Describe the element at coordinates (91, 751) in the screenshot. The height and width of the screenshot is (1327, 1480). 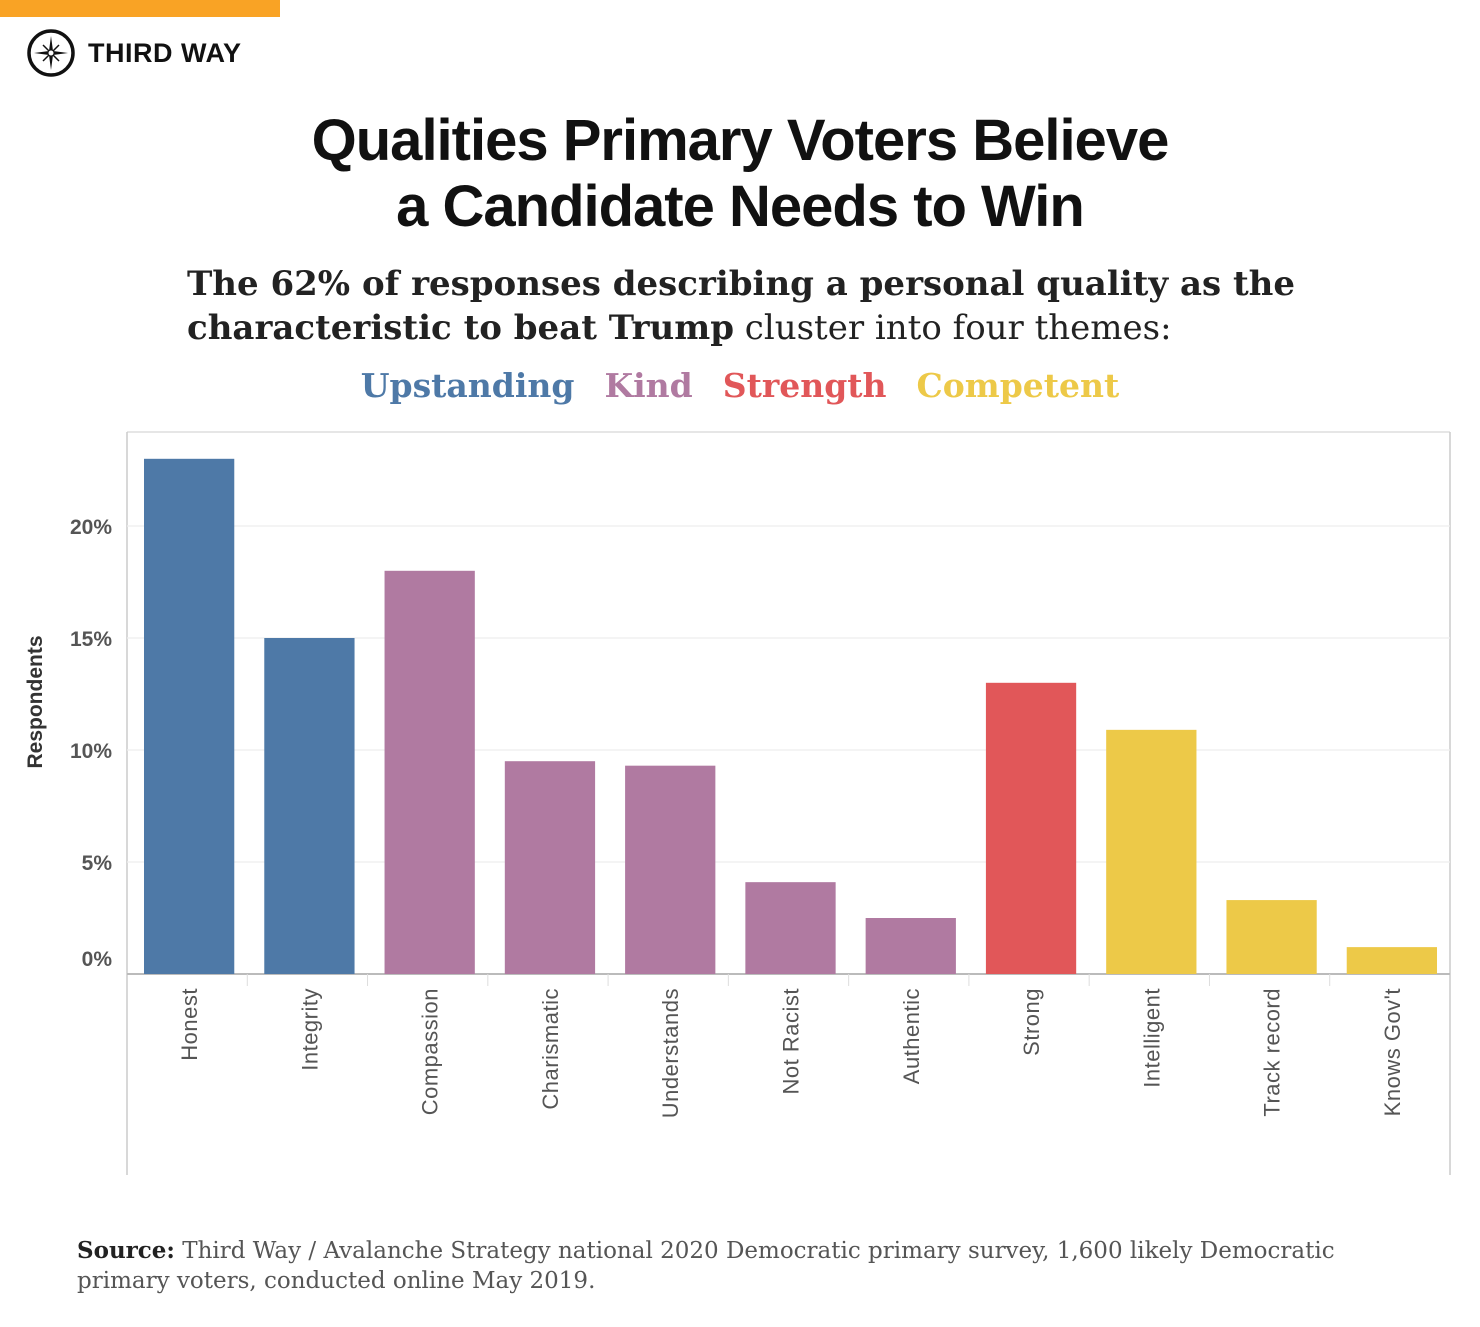
I see `y-tick-label: 10%` at that location.